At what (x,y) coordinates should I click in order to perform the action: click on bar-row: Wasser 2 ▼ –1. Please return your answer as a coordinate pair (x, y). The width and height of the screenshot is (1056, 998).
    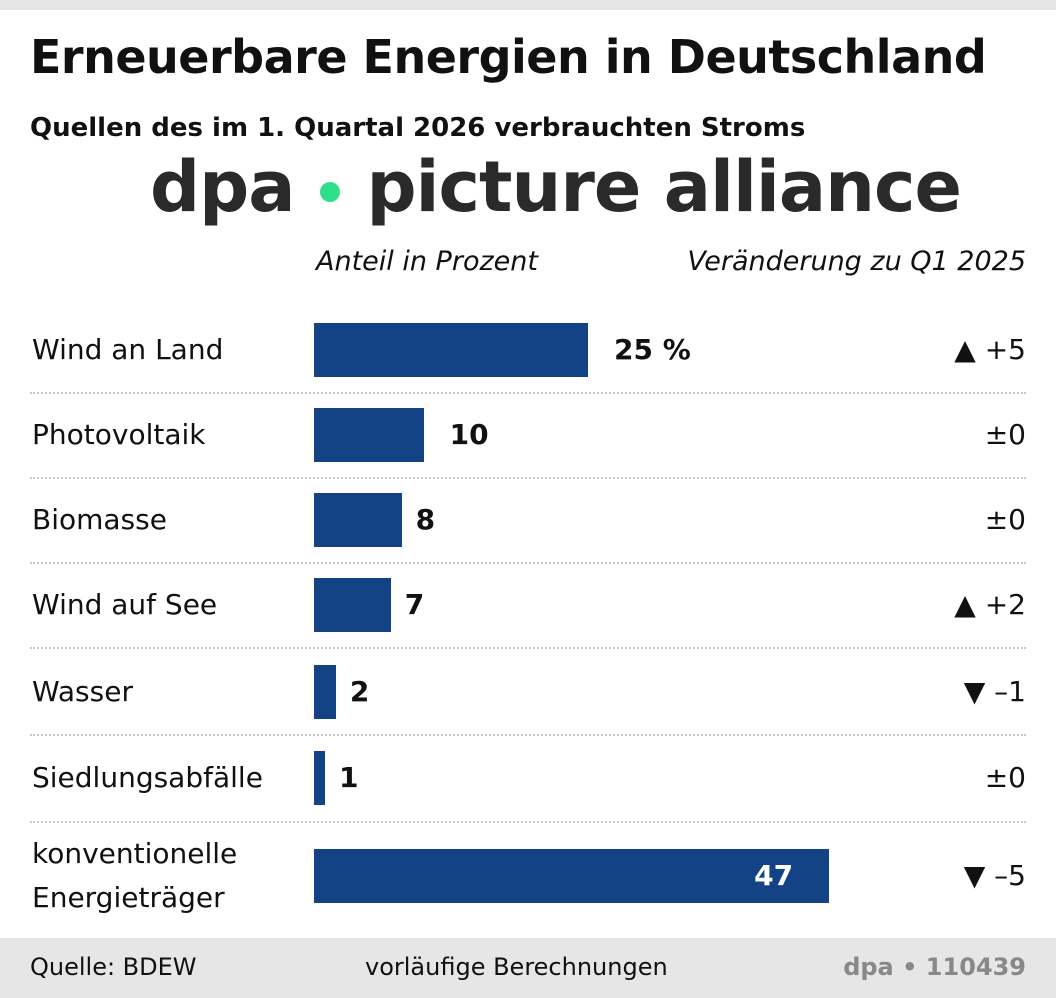
    Looking at the image, I should click on (528, 692).